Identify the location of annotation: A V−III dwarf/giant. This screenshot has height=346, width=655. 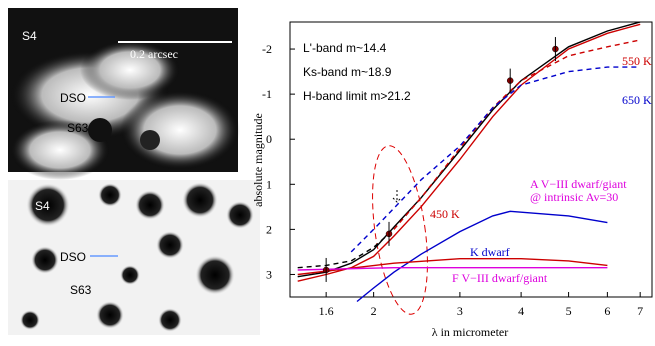
(578, 184).